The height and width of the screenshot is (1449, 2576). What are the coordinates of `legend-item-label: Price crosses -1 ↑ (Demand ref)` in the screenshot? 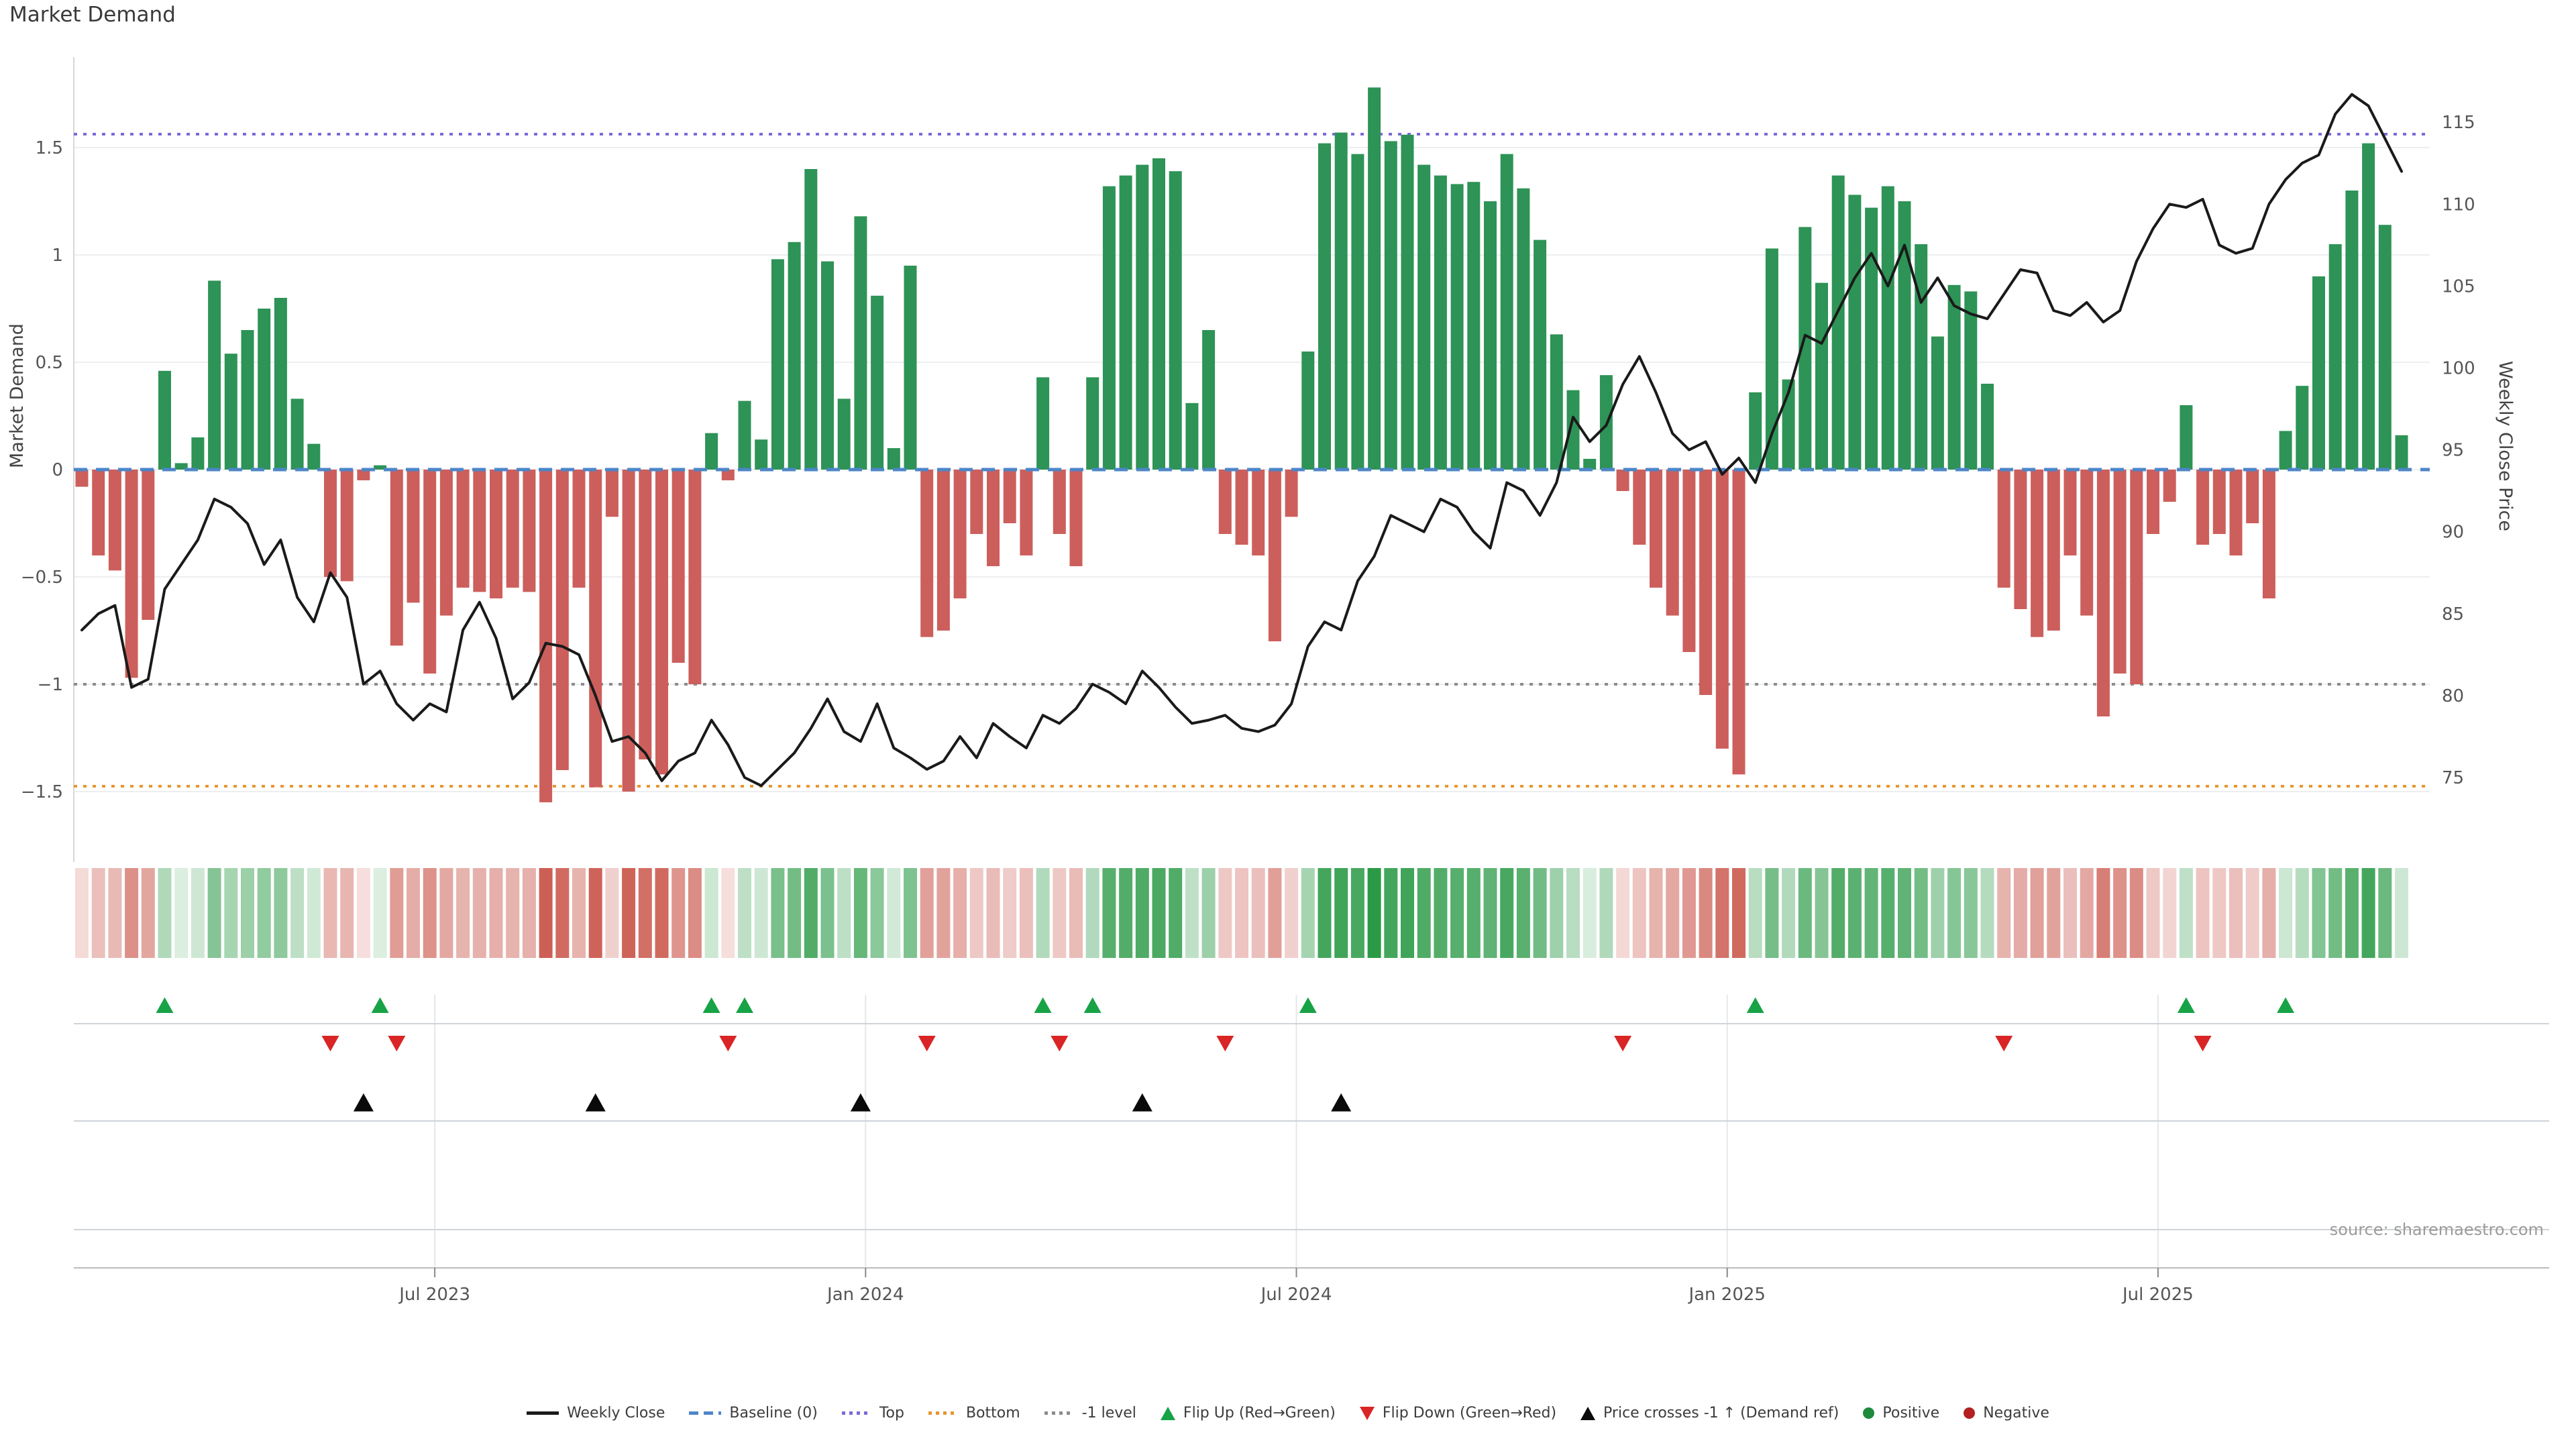 It's located at (1721, 1413).